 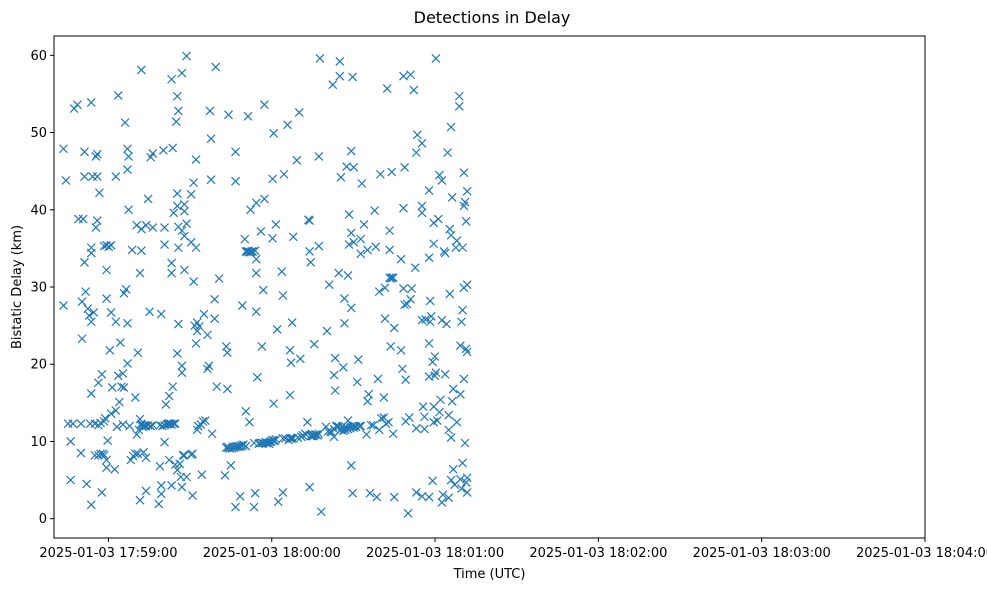 What do you see at coordinates (272, 553) in the screenshot?
I see `x-tick-label: 2025-01-03 18:00:00` at bounding box center [272, 553].